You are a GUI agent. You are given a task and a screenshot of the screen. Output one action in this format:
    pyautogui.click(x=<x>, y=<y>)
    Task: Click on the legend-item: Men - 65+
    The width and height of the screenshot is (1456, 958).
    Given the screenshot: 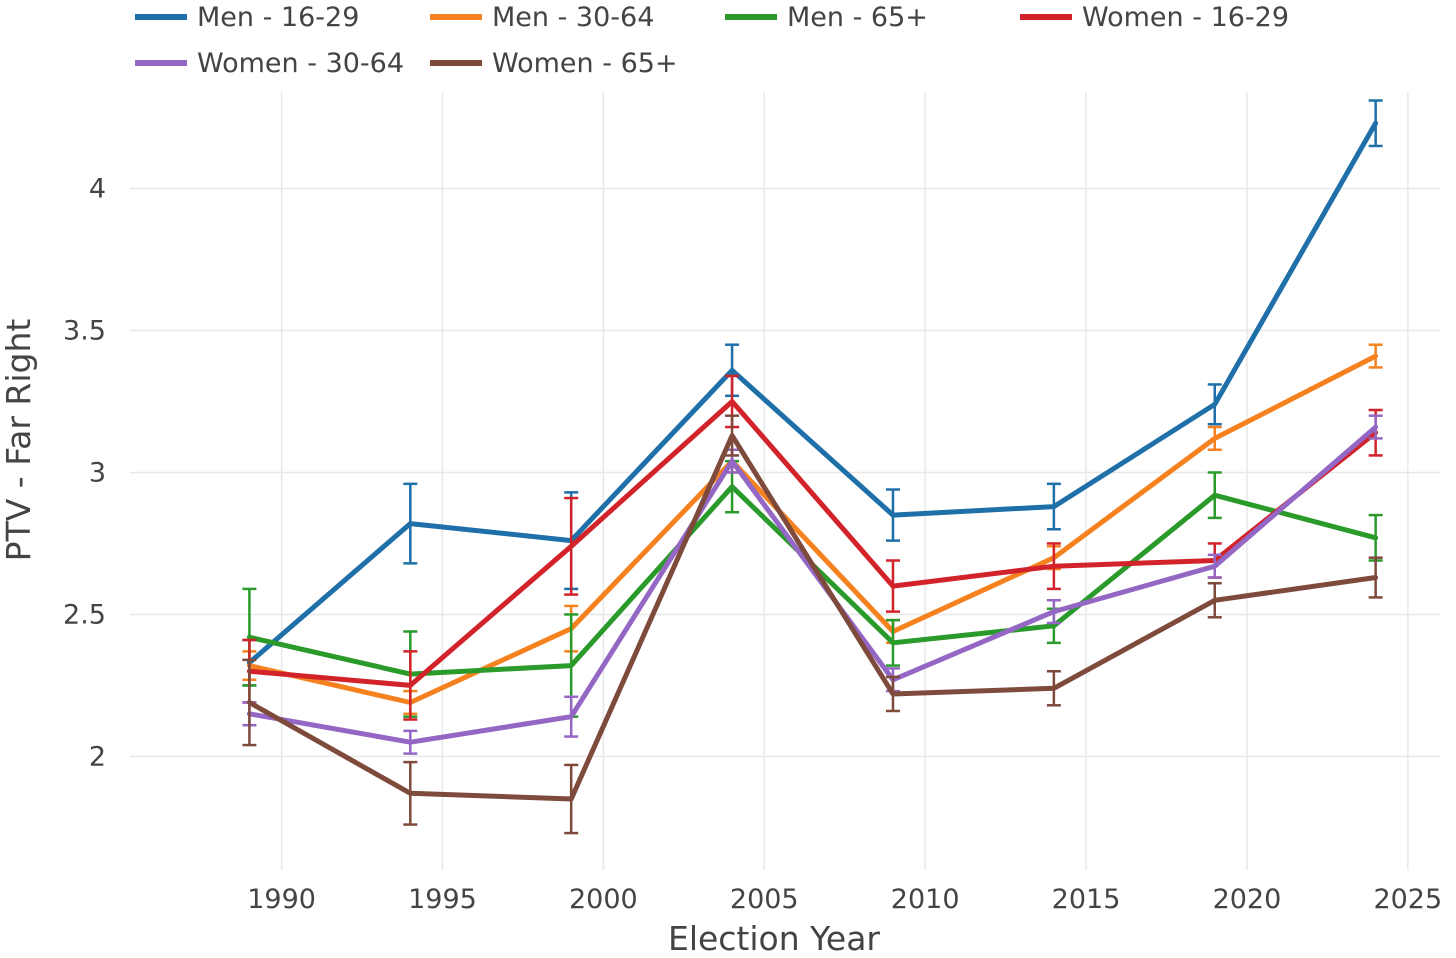 What is the action you would take?
    pyautogui.click(x=826, y=17)
    